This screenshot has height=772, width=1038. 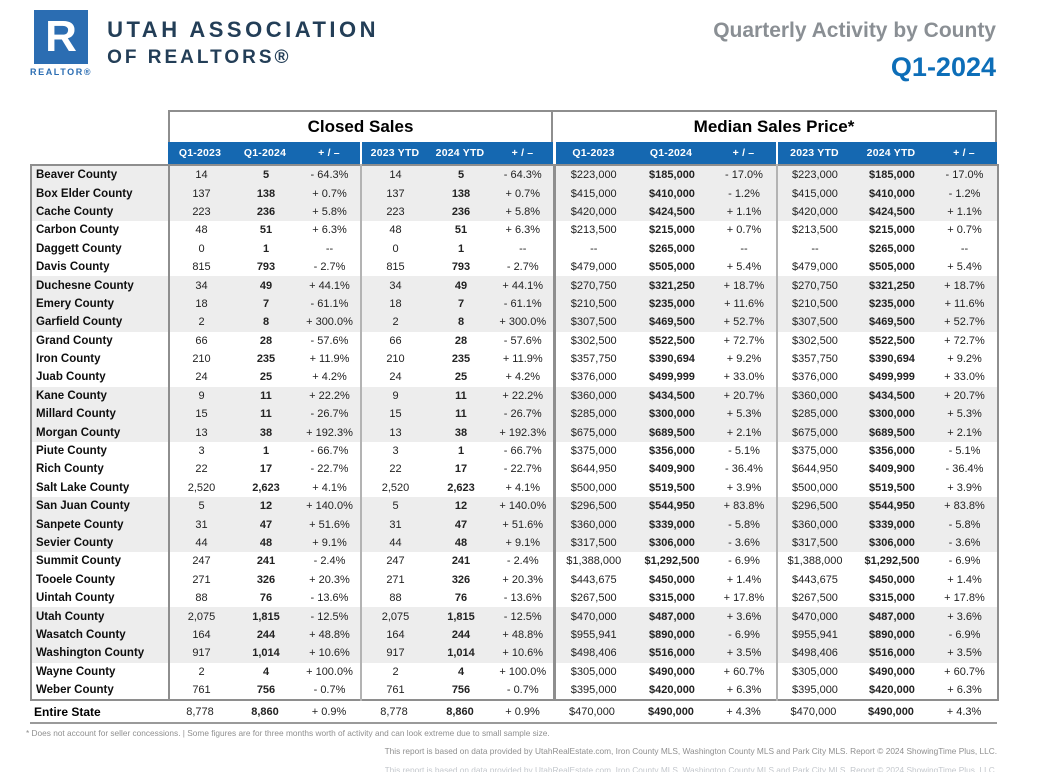 I want to click on value-cell: 223, so click(x=201, y=211).